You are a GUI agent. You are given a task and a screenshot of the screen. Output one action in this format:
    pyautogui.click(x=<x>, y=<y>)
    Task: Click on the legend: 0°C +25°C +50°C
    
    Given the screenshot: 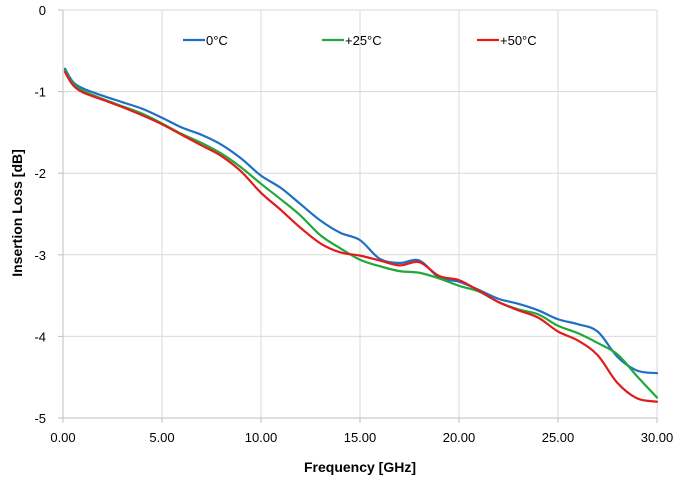 What is the action you would take?
    pyautogui.click(x=360, y=40)
    